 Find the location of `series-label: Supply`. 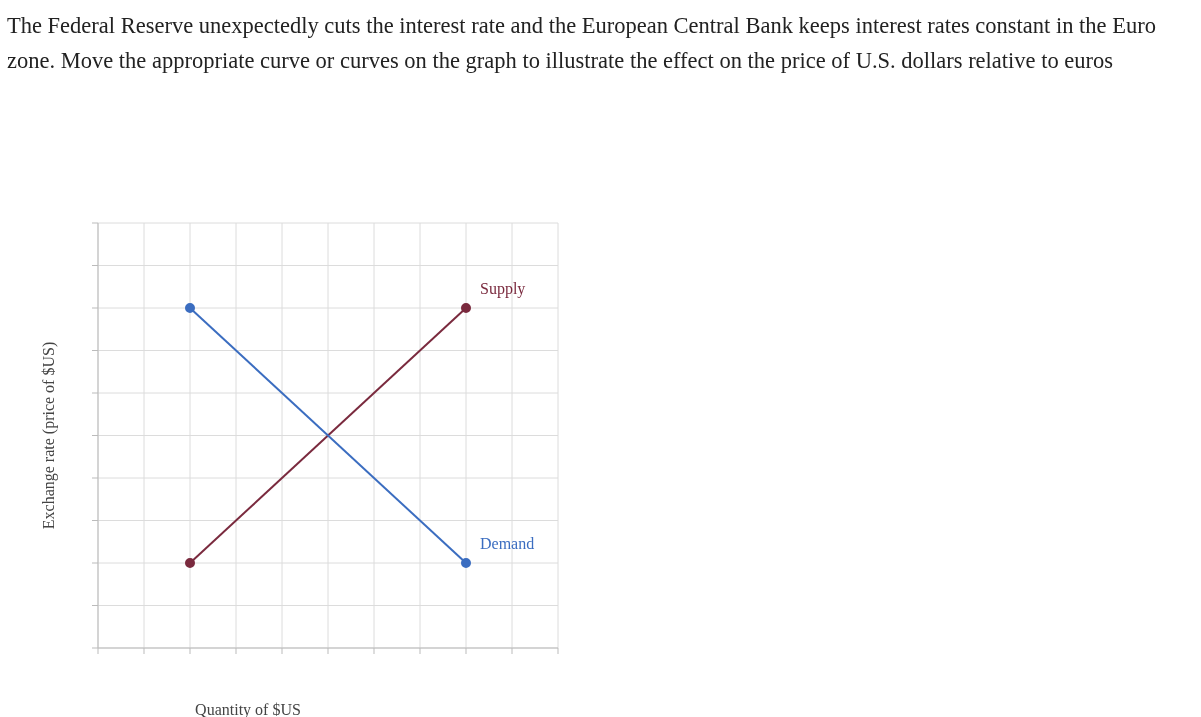

series-label: Supply is located at coordinates (503, 289).